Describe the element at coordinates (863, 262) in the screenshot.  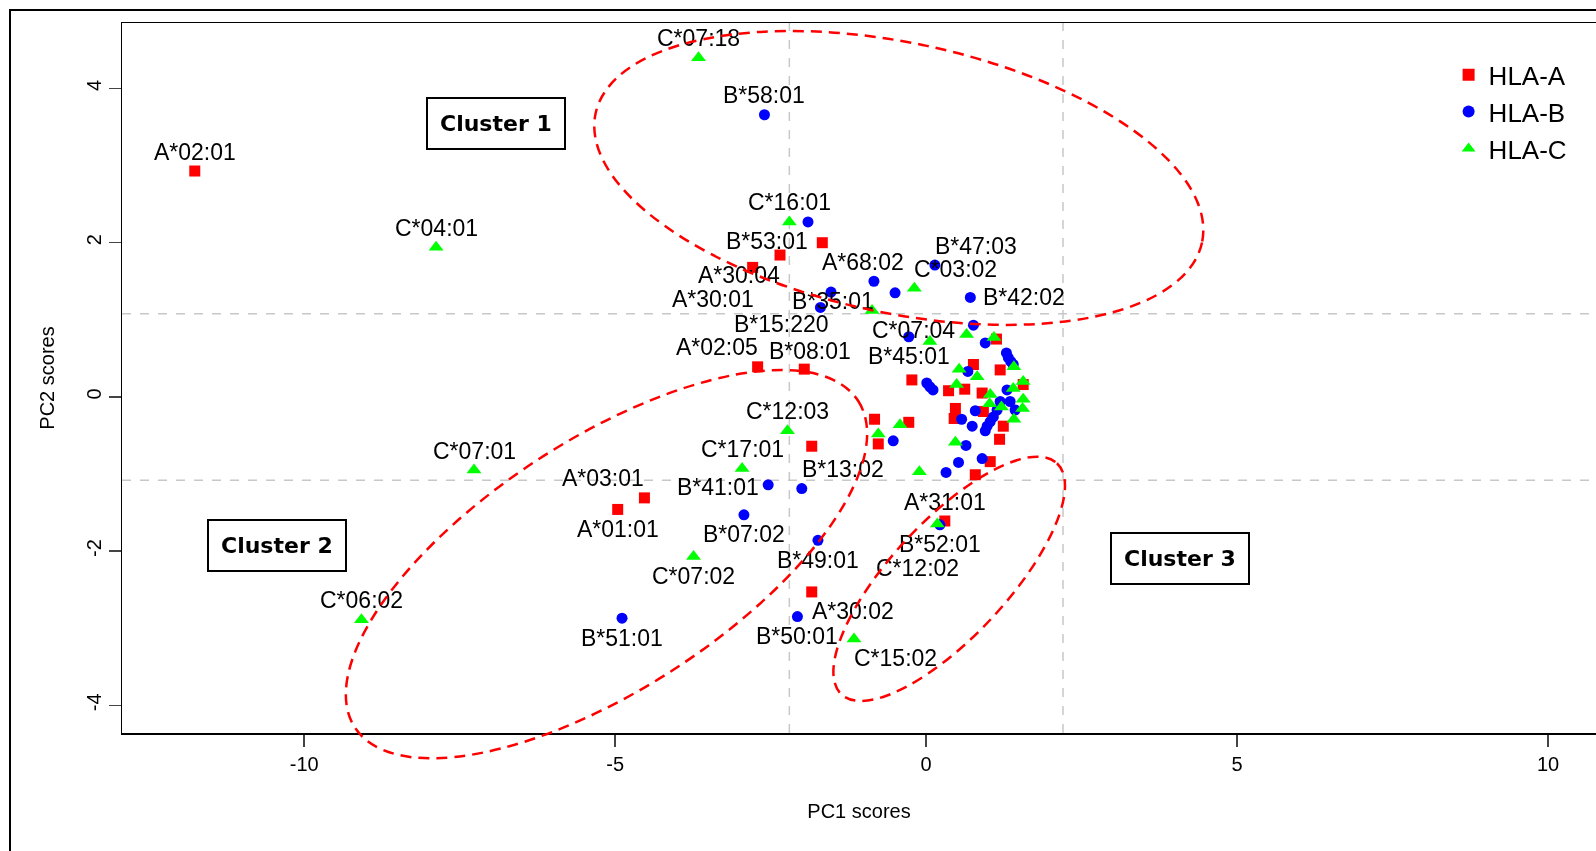
I see `annotation: A*68:02` at that location.